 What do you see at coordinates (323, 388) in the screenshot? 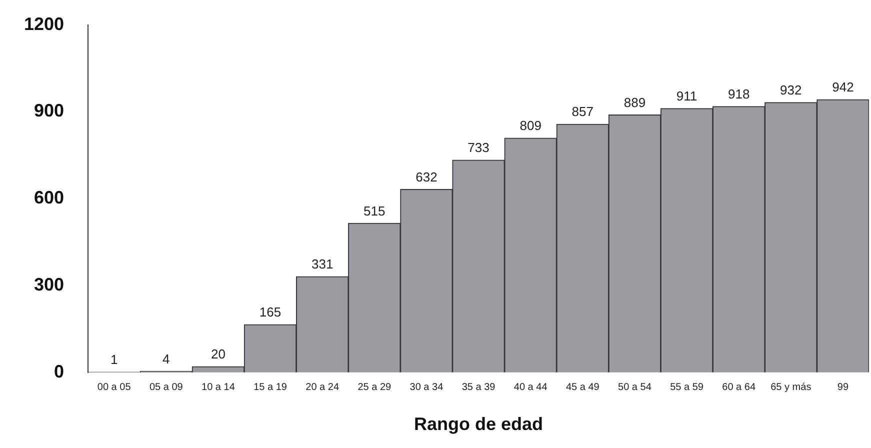
I see `x-tick-label: 20 a 24` at bounding box center [323, 388].